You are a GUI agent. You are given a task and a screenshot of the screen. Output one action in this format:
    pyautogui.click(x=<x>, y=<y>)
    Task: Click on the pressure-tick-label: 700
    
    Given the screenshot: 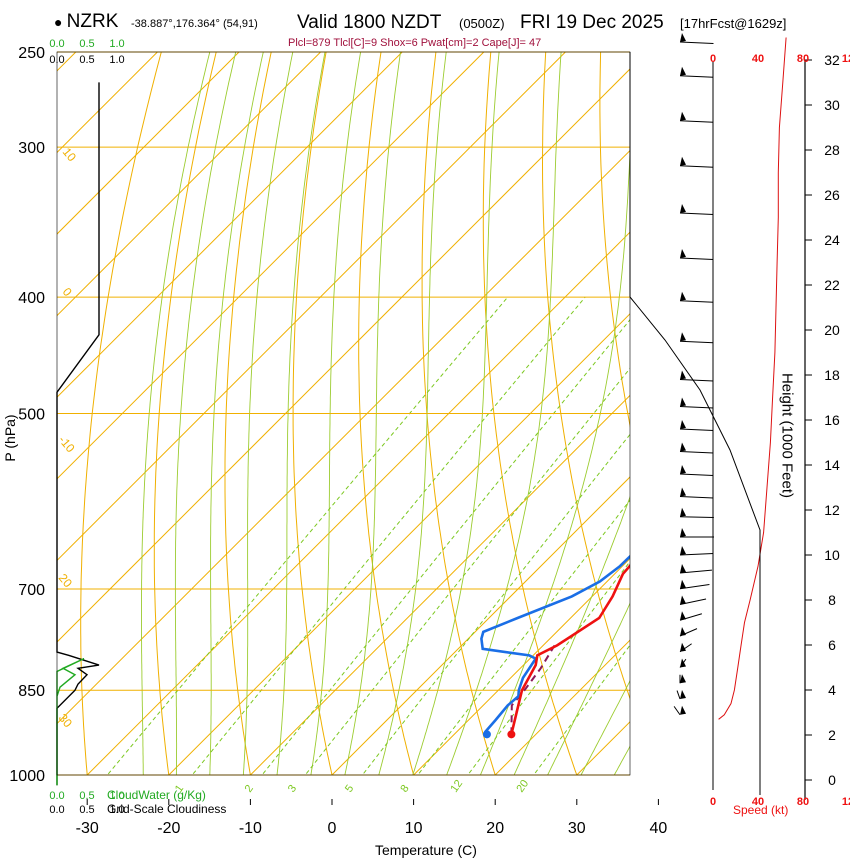 What is the action you would take?
    pyautogui.click(x=31, y=590)
    